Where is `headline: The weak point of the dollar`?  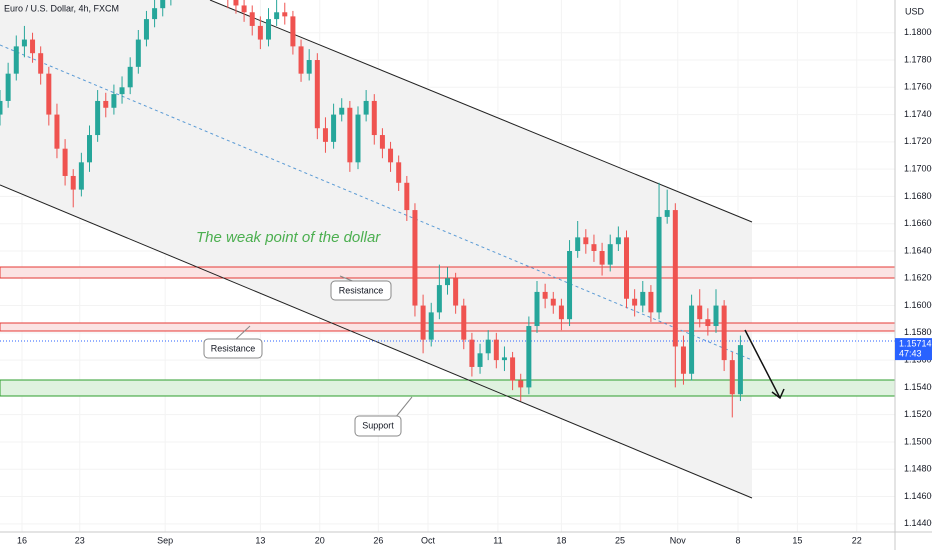
headline: The weak point of the dollar is located at coordinates (288, 237).